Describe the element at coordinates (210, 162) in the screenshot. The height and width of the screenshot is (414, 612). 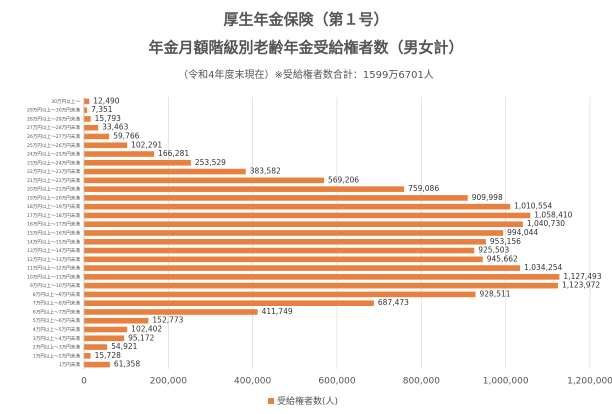
I see `data-label: 253,529` at that location.